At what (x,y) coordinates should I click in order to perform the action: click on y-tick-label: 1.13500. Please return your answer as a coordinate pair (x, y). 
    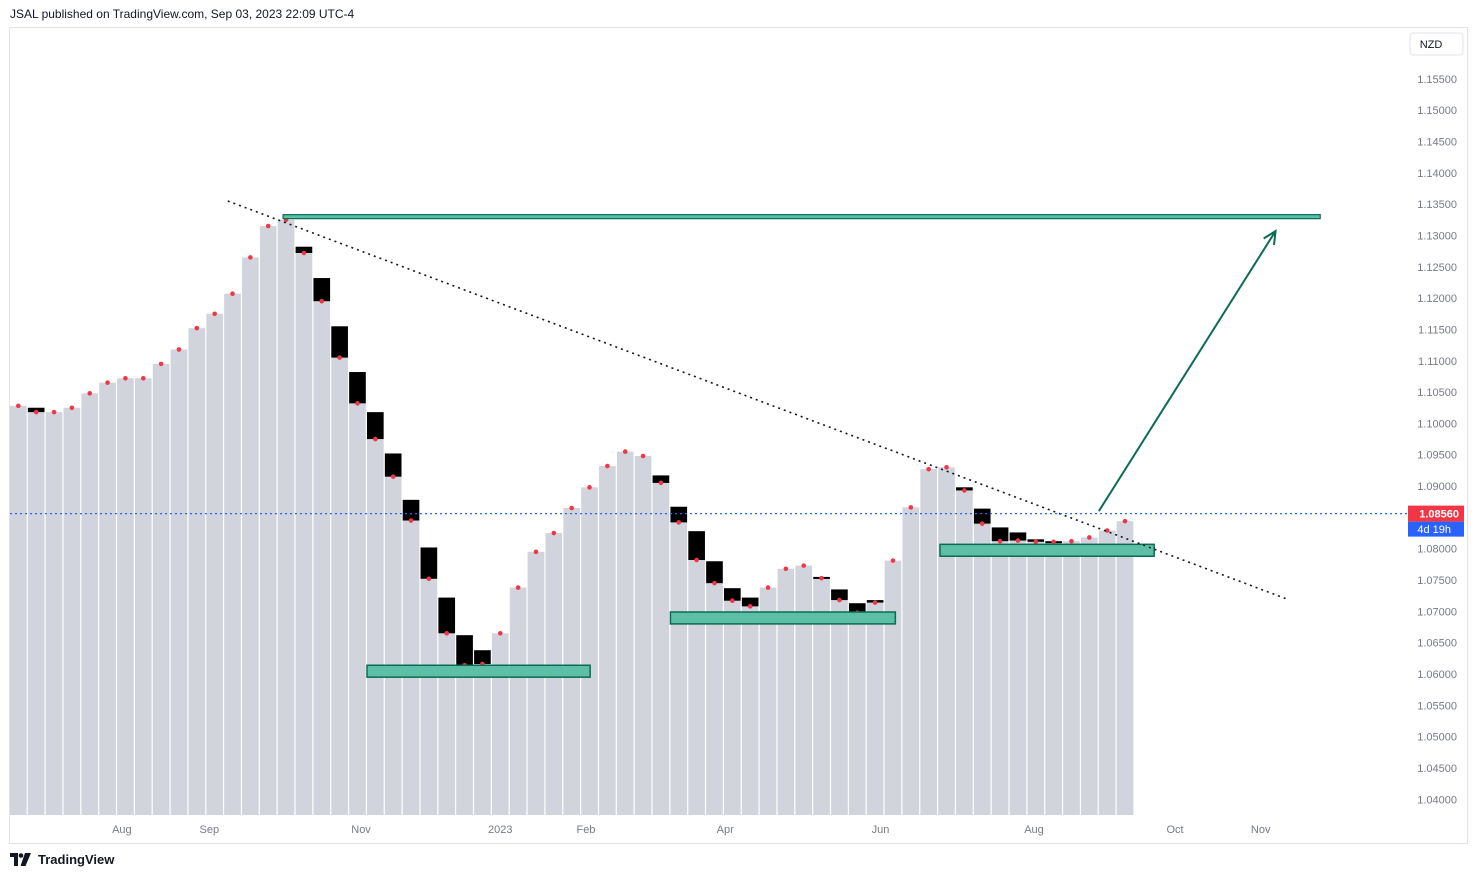
    Looking at the image, I should click on (1437, 205).